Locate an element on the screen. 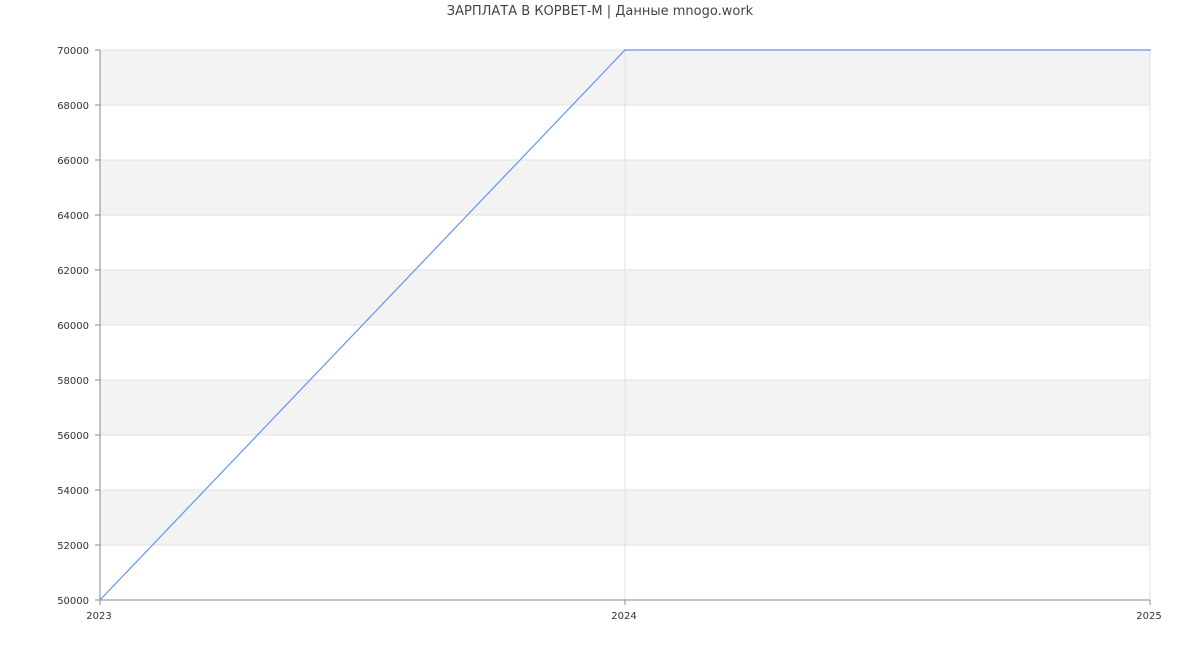 This screenshot has width=1200, height=650. y-tick-label: 64000 is located at coordinates (73, 216).